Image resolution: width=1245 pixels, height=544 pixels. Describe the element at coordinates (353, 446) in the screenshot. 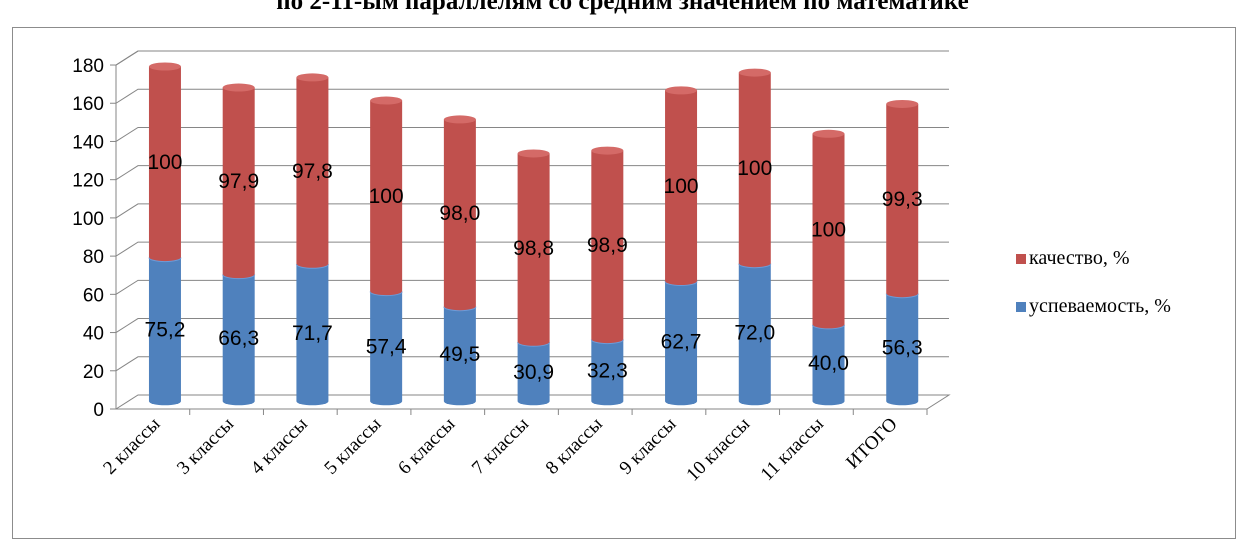

I see `x-category-label: 5 классы` at that location.